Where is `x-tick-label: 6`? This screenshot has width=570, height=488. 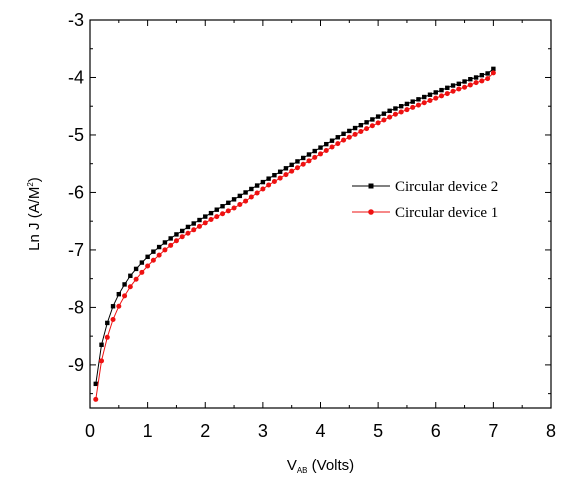
x-tick-label: 6 is located at coordinates (436, 431).